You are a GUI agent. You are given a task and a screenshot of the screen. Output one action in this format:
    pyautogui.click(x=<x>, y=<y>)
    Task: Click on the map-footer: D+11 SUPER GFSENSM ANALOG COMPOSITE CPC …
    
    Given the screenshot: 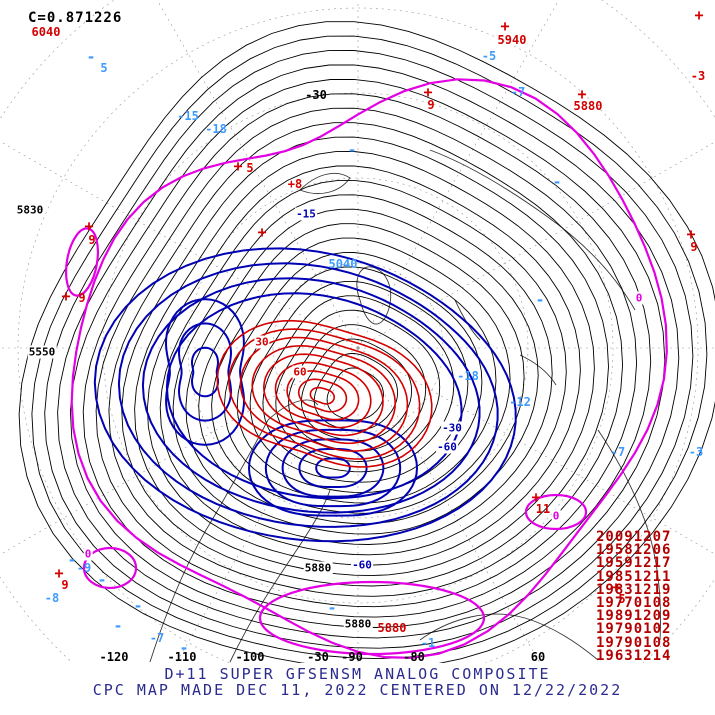 What is the action you would take?
    pyautogui.click(x=357, y=682)
    